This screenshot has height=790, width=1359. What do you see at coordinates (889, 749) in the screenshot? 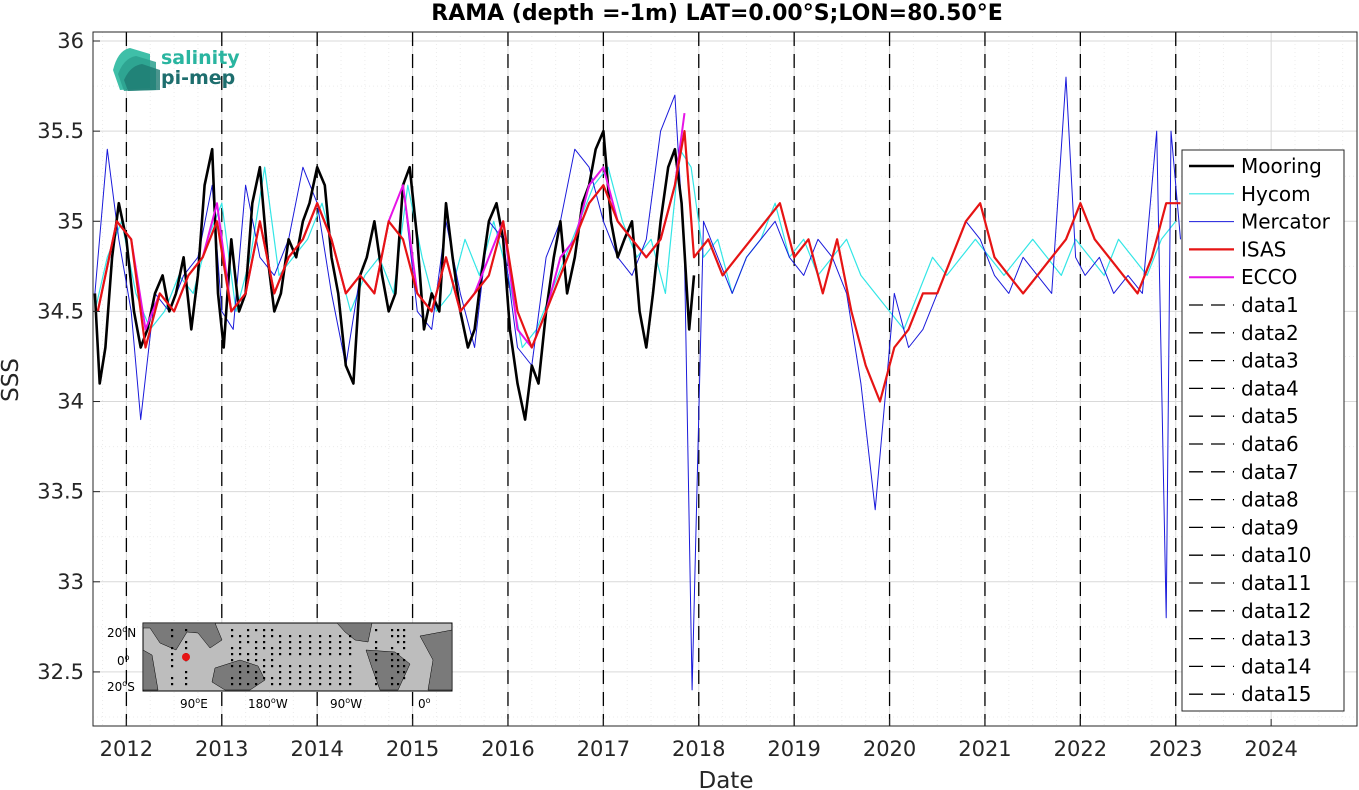
I see `x-tick-label: 2020` at bounding box center [889, 749].